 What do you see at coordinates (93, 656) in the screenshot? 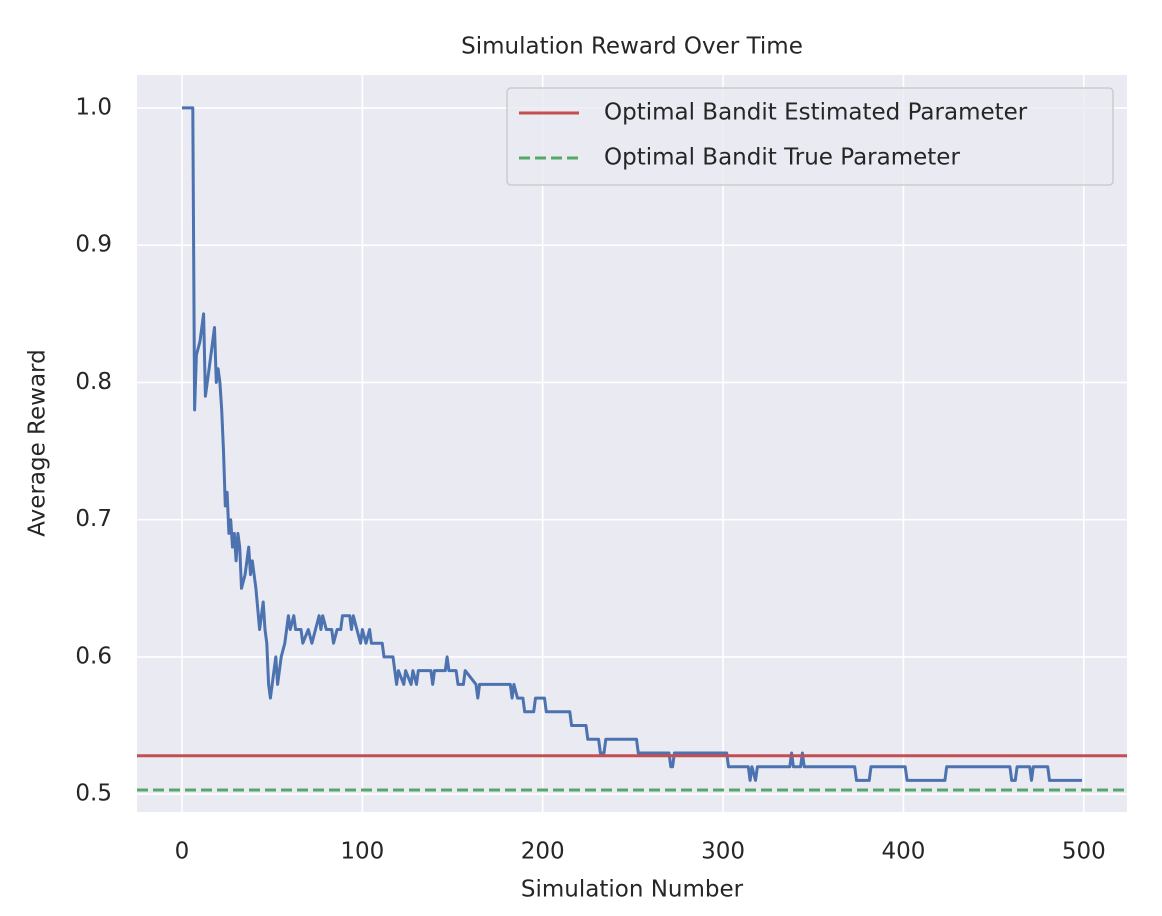
I see `y-tick-label: 0.6` at bounding box center [93, 656].